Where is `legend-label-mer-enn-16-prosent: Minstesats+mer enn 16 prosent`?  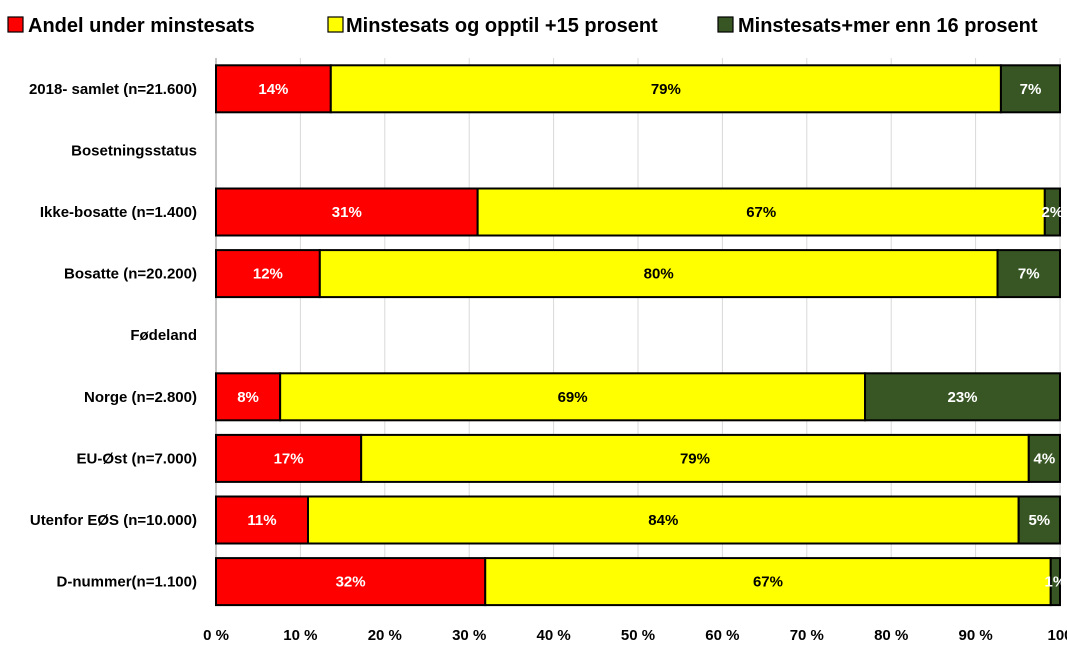
legend-label-mer-enn-16-prosent: Minstesats+mer enn 16 prosent is located at coordinates (888, 26).